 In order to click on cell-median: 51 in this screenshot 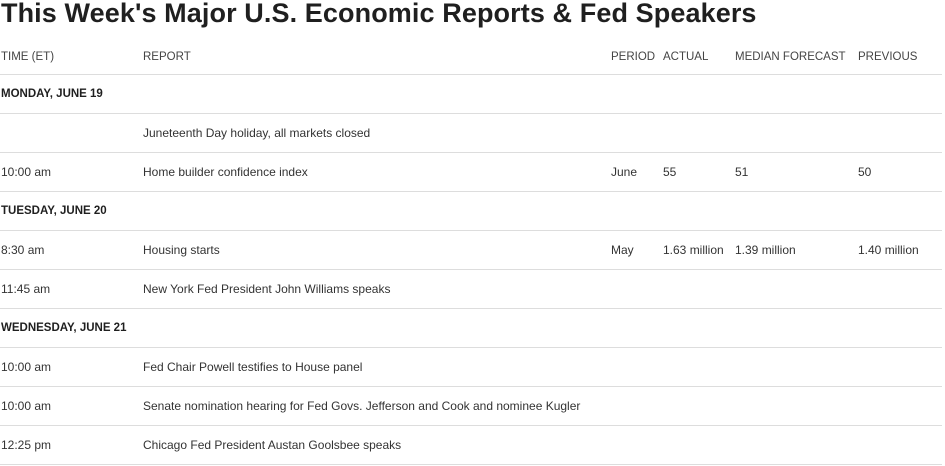, I will do `click(795, 172)`.